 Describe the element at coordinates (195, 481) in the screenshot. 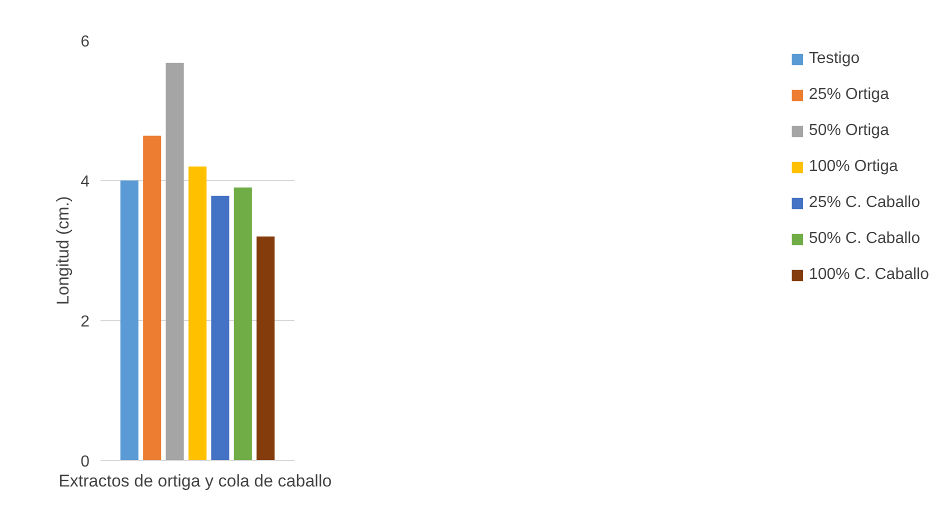

I see `x-axis-title: Extractos de ortiga y cola de caballo` at that location.